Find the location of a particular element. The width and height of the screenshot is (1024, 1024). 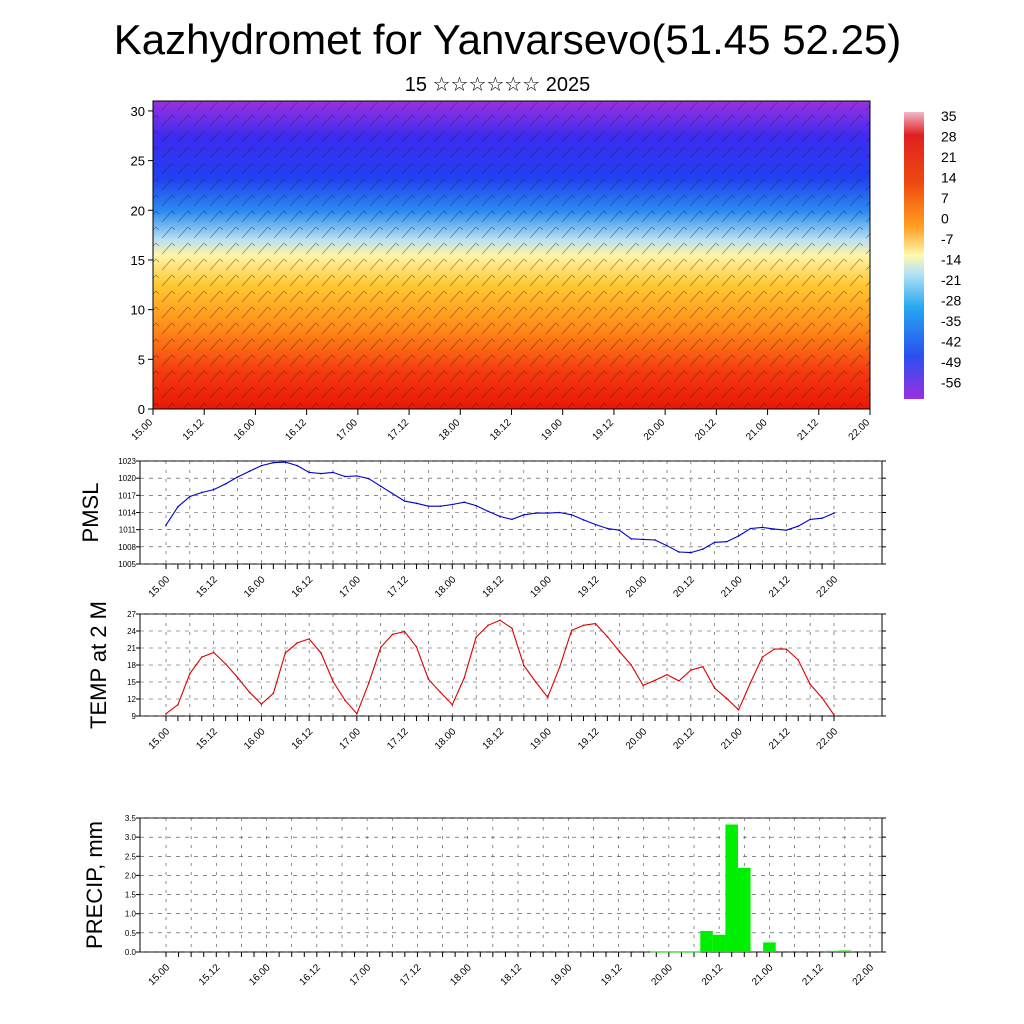

y-tick-label: 9 is located at coordinates (134, 716).